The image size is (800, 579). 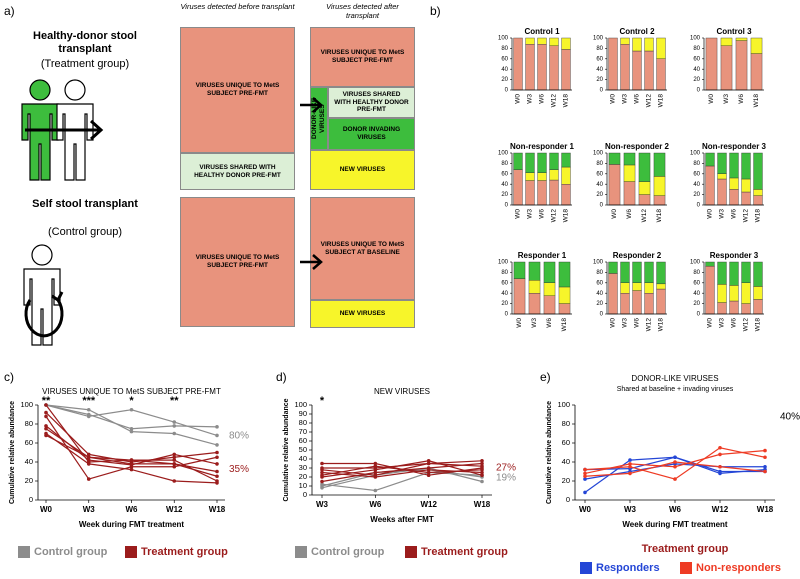 What do you see at coordinates (734, 31) in the screenshot?
I see `chart-title: Control 3` at bounding box center [734, 31].